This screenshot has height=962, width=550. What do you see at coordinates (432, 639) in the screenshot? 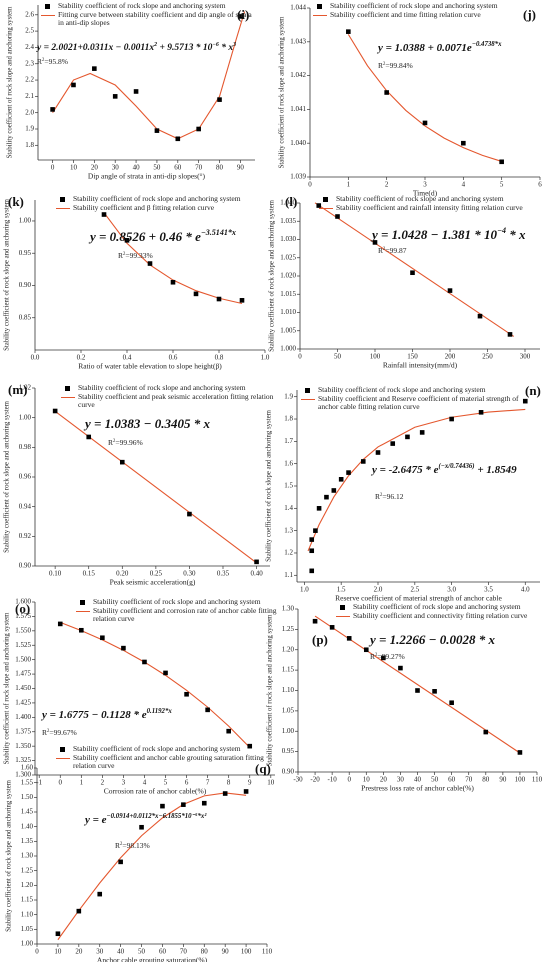
I see `equation-part: y = 1.2266 − 0.0028 * x` at bounding box center [432, 639].